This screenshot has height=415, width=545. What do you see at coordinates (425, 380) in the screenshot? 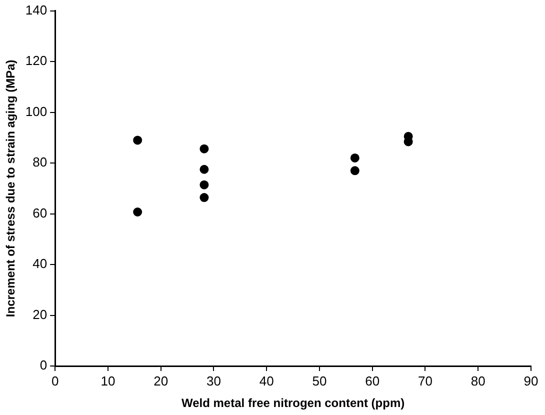
I see `x-tick-label: 70` at bounding box center [425, 380].